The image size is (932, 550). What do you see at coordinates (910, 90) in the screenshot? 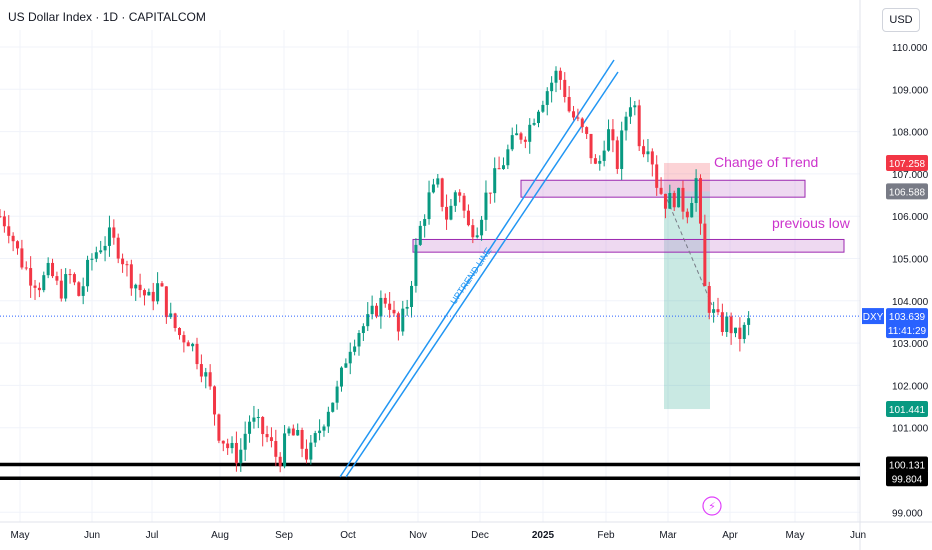
I see `y-tick-label: 109.000` at bounding box center [910, 90].